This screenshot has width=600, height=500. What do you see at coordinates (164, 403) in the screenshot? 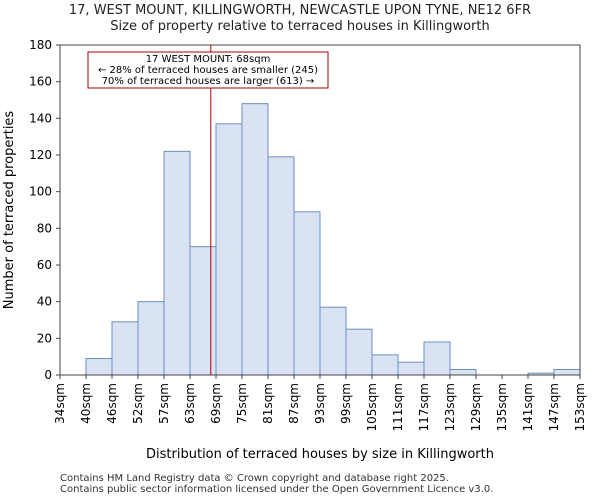
I see `x-tick-label: 57sqm` at bounding box center [164, 403].